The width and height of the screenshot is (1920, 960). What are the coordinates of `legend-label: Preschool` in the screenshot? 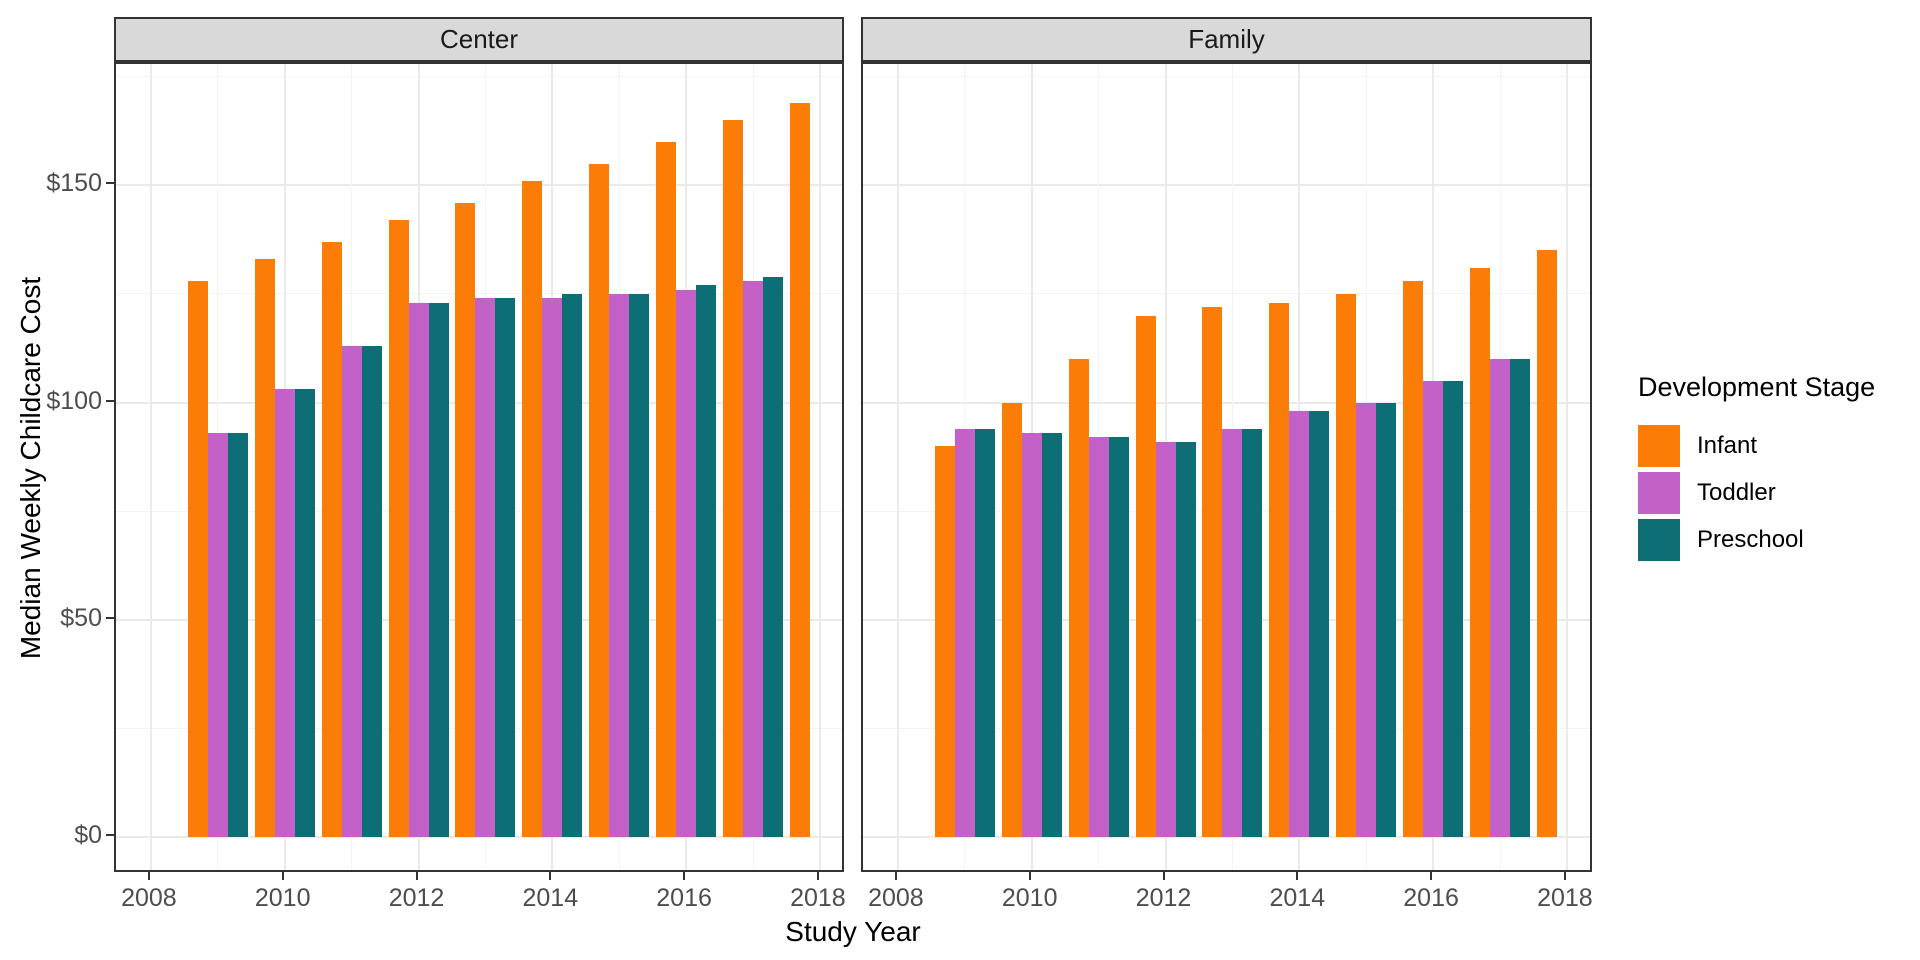 It's located at (1750, 539).